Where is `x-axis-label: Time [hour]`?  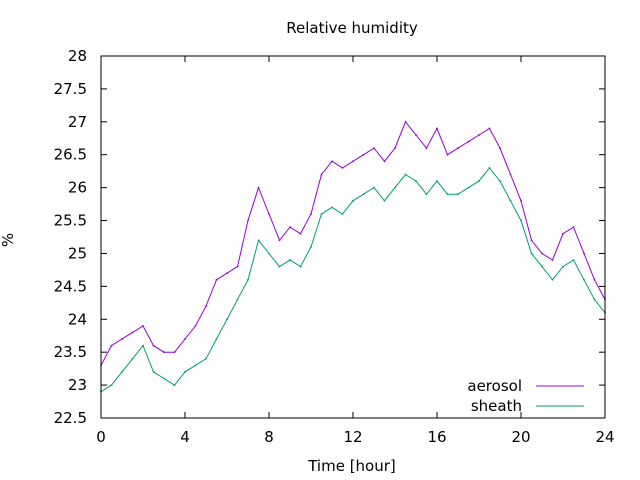 x-axis-label: Time [hour] is located at coordinates (351, 466).